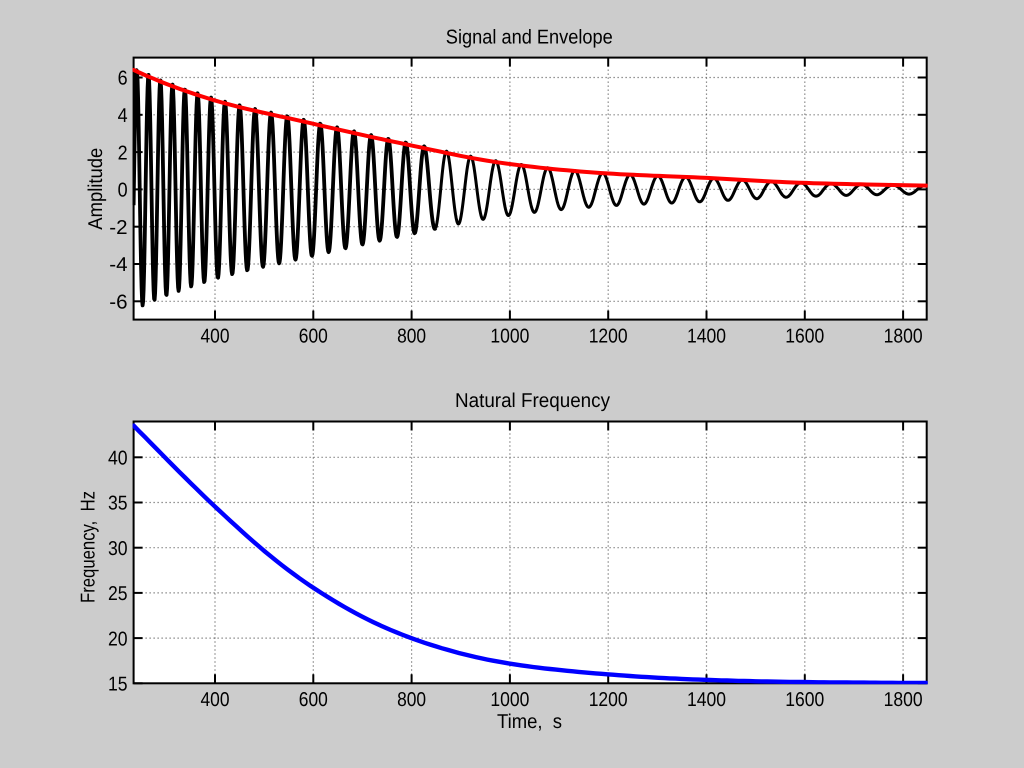 This screenshot has width=1024, height=768. Describe the element at coordinates (532, 401) in the screenshot. I see `svg-text: Natural Frequency` at that location.